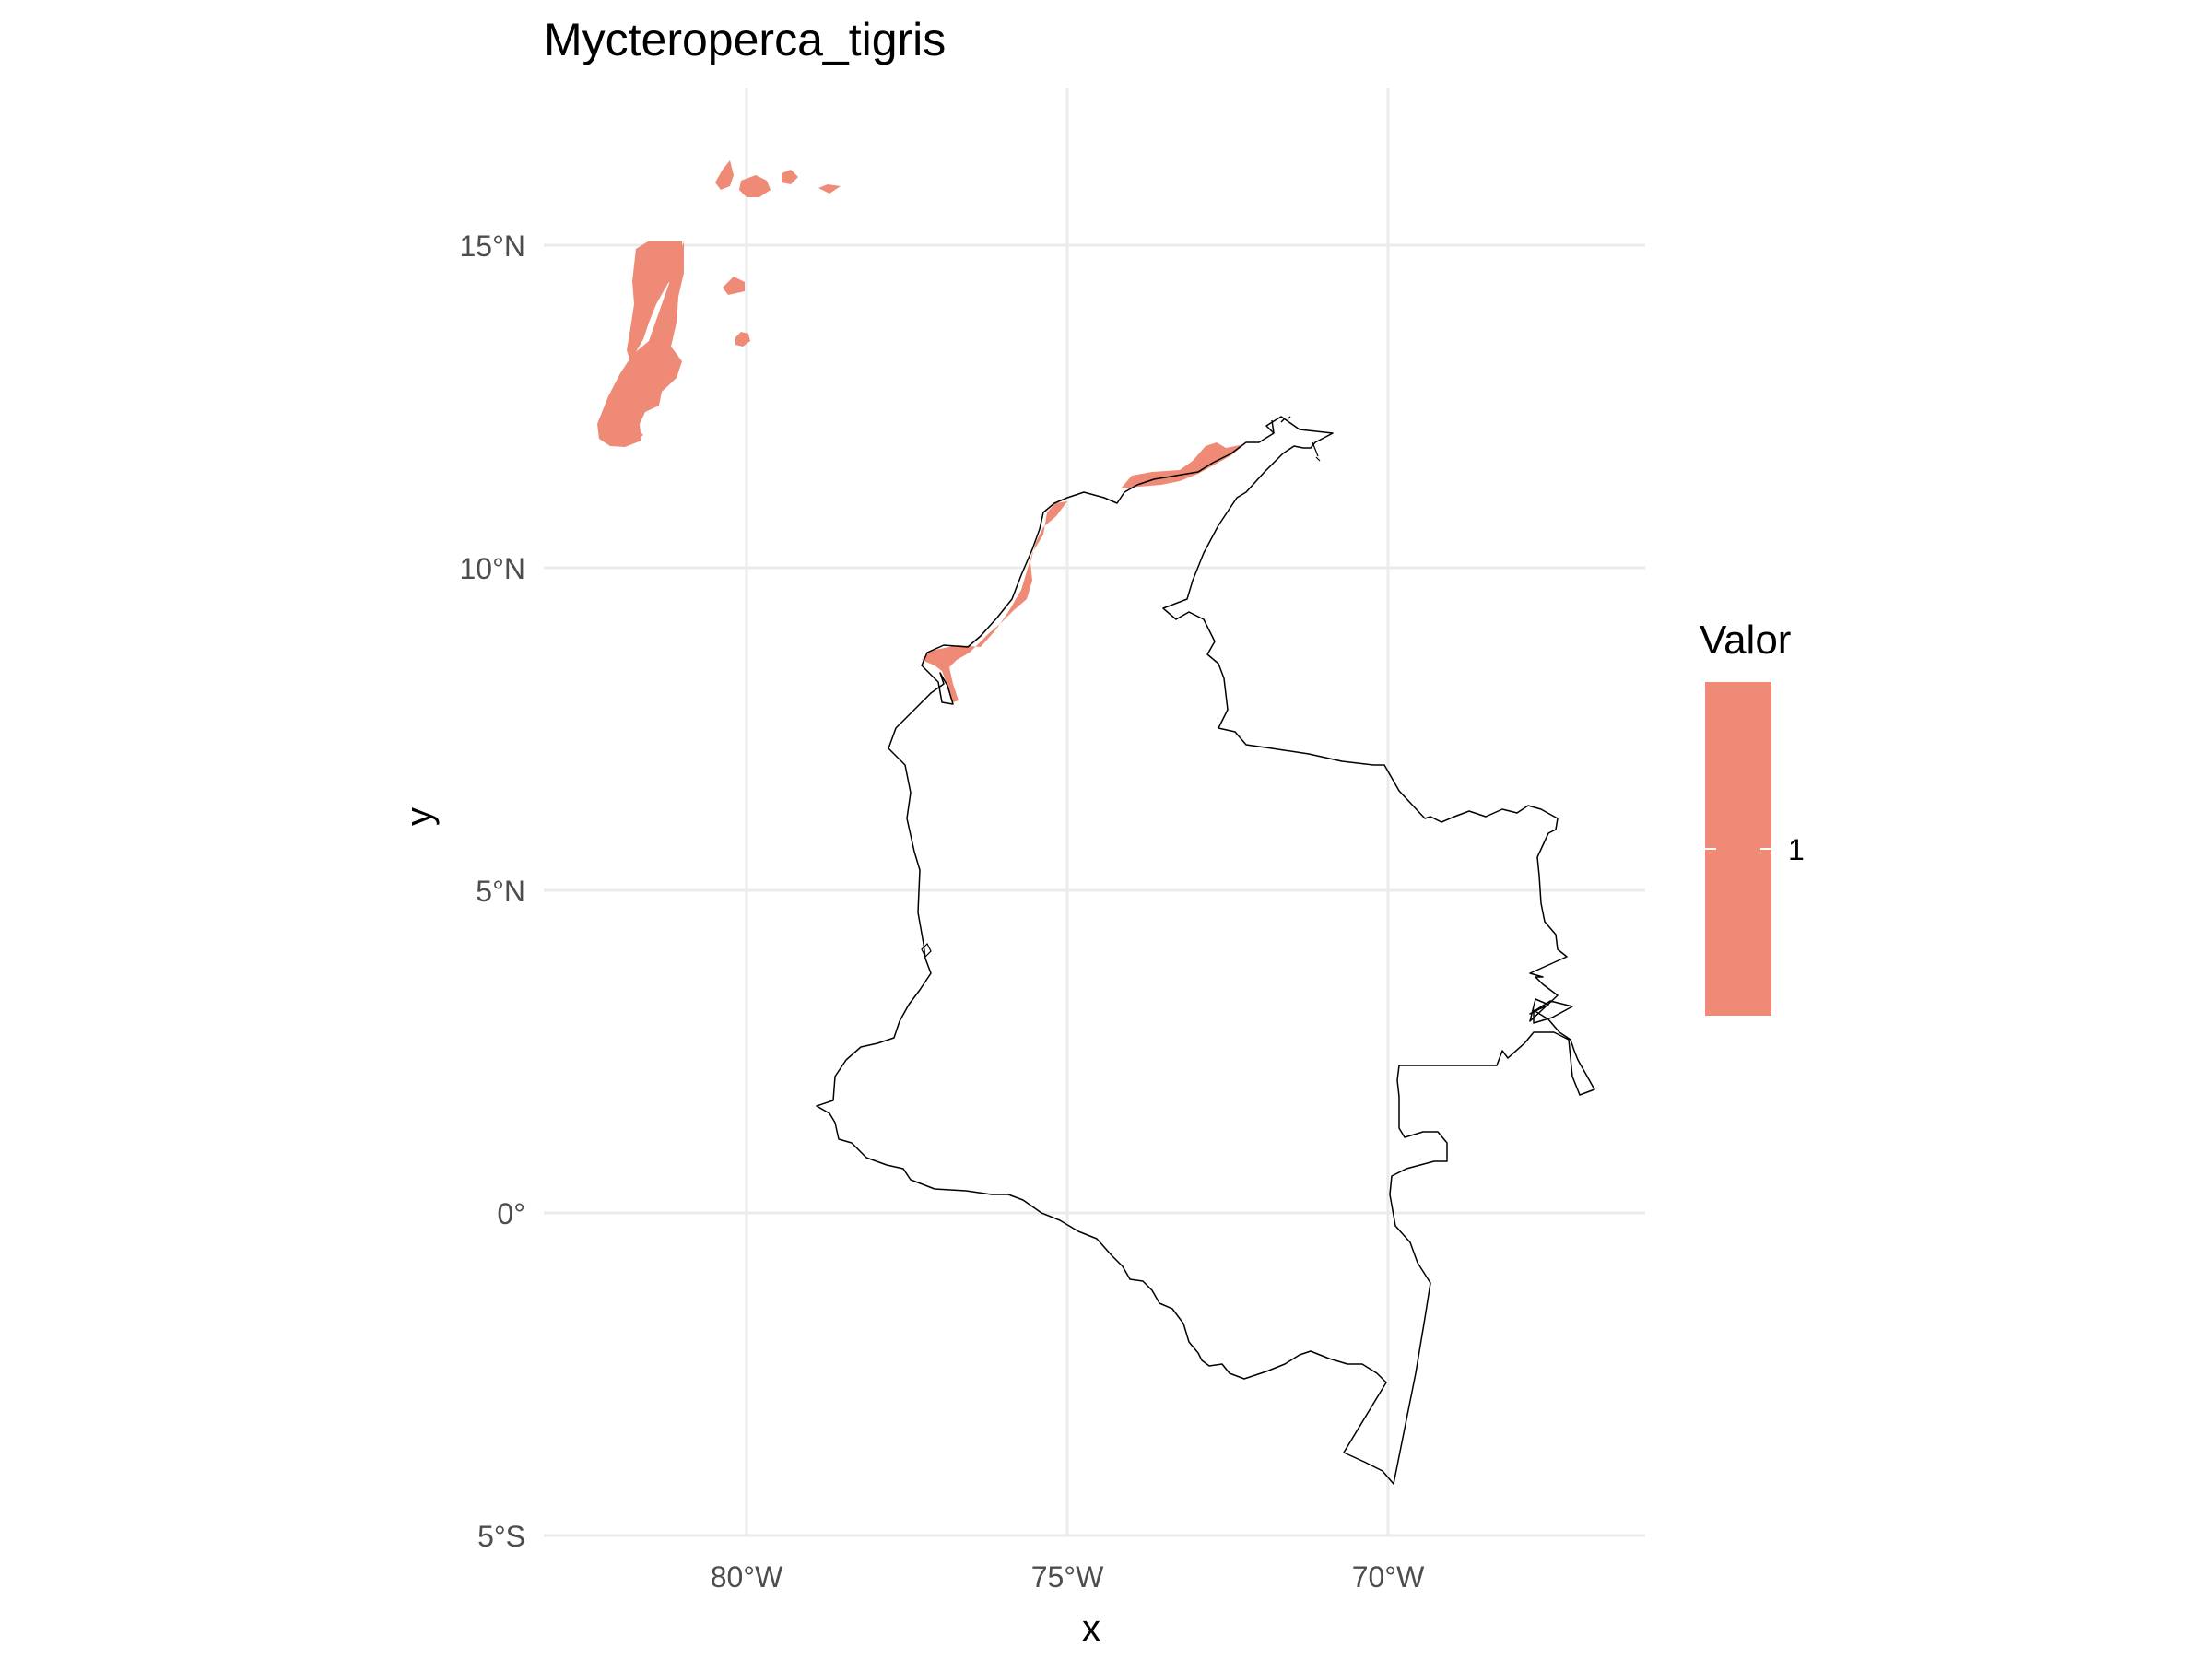 The height and width of the screenshot is (1659, 2212). Describe the element at coordinates (1316, 451) in the screenshot. I see `coast-islet` at that location.